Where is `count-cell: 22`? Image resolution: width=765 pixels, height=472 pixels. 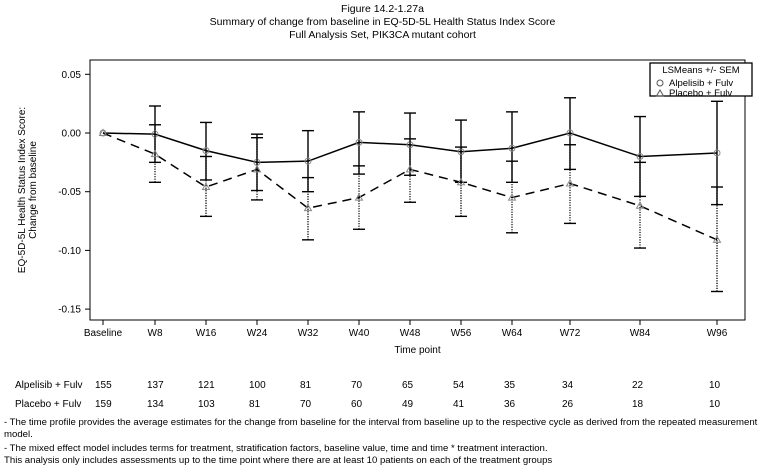
count-cell: 22 is located at coordinates (638, 385).